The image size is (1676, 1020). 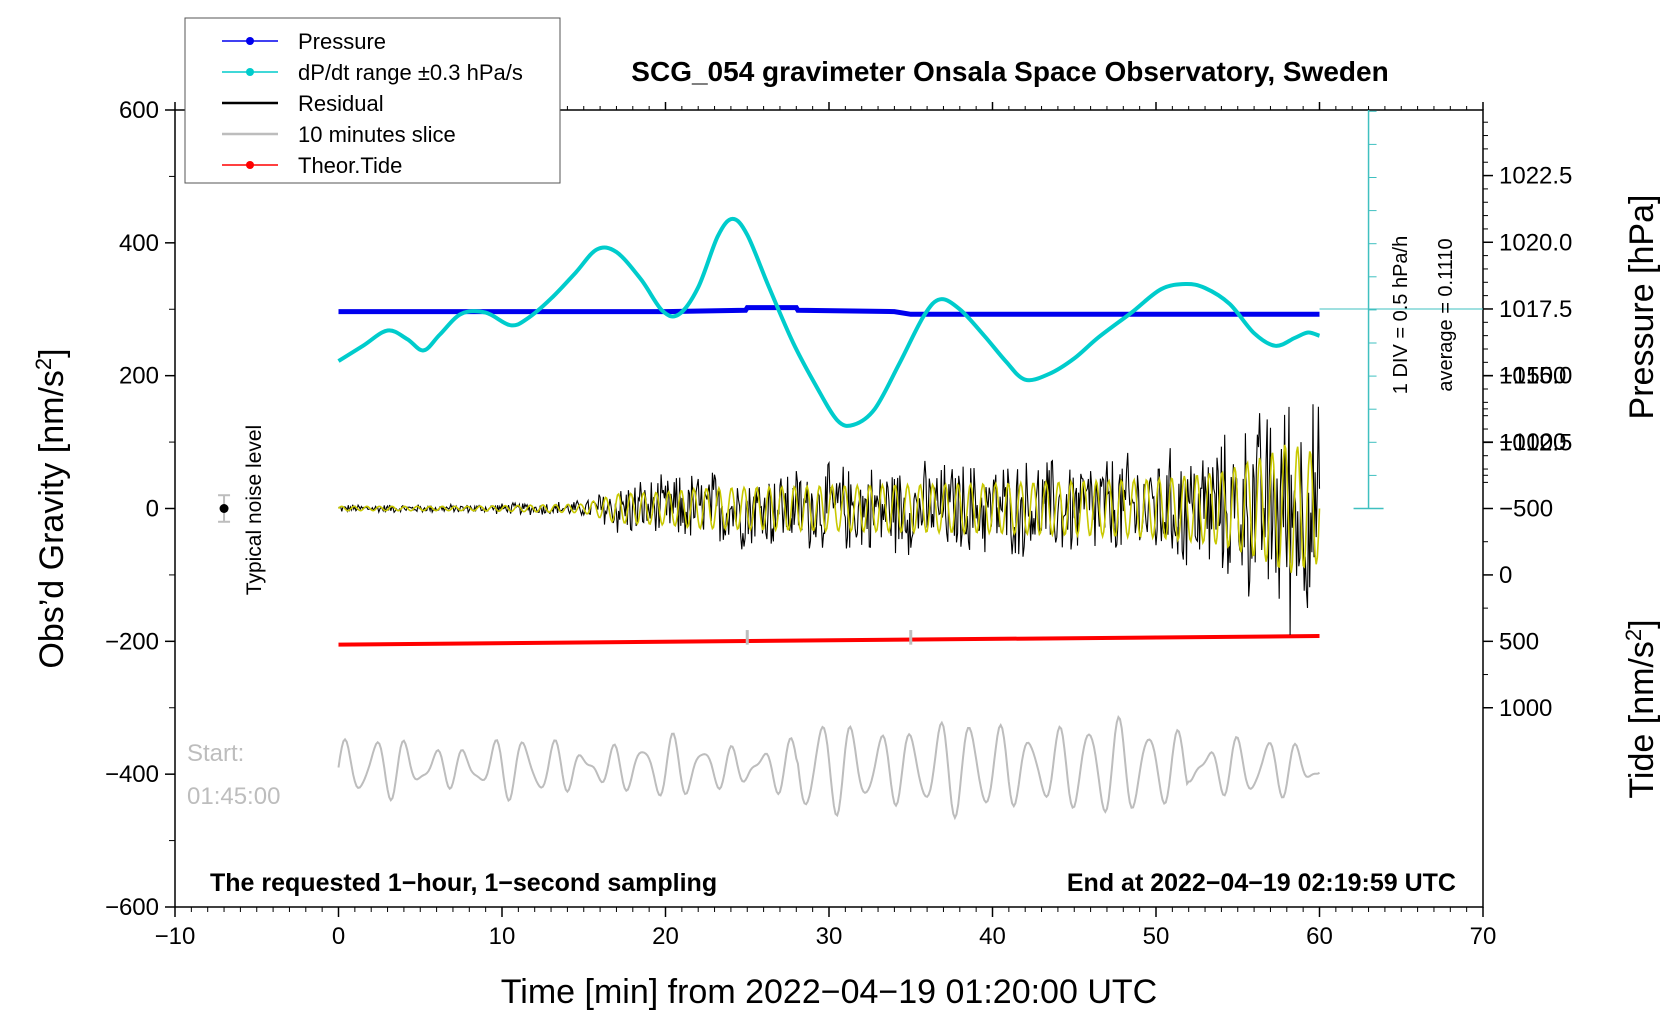 I want to click on y-tide-tick-label: −500, so click(x=1526, y=509).